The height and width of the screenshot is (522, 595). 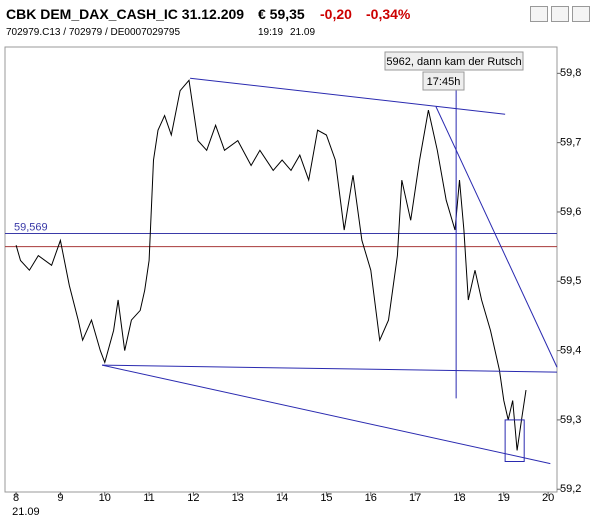 I want to click on annotation: 17:45h, so click(x=444, y=82).